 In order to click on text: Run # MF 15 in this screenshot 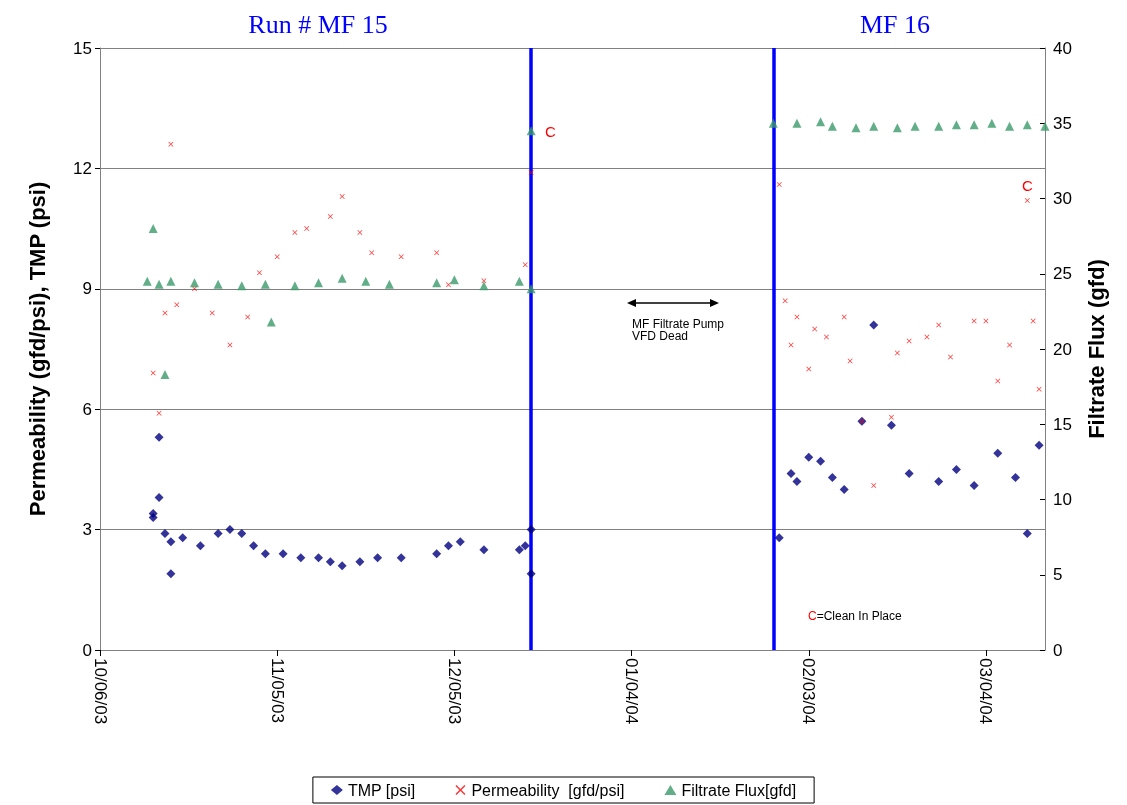, I will do `click(318, 24)`.